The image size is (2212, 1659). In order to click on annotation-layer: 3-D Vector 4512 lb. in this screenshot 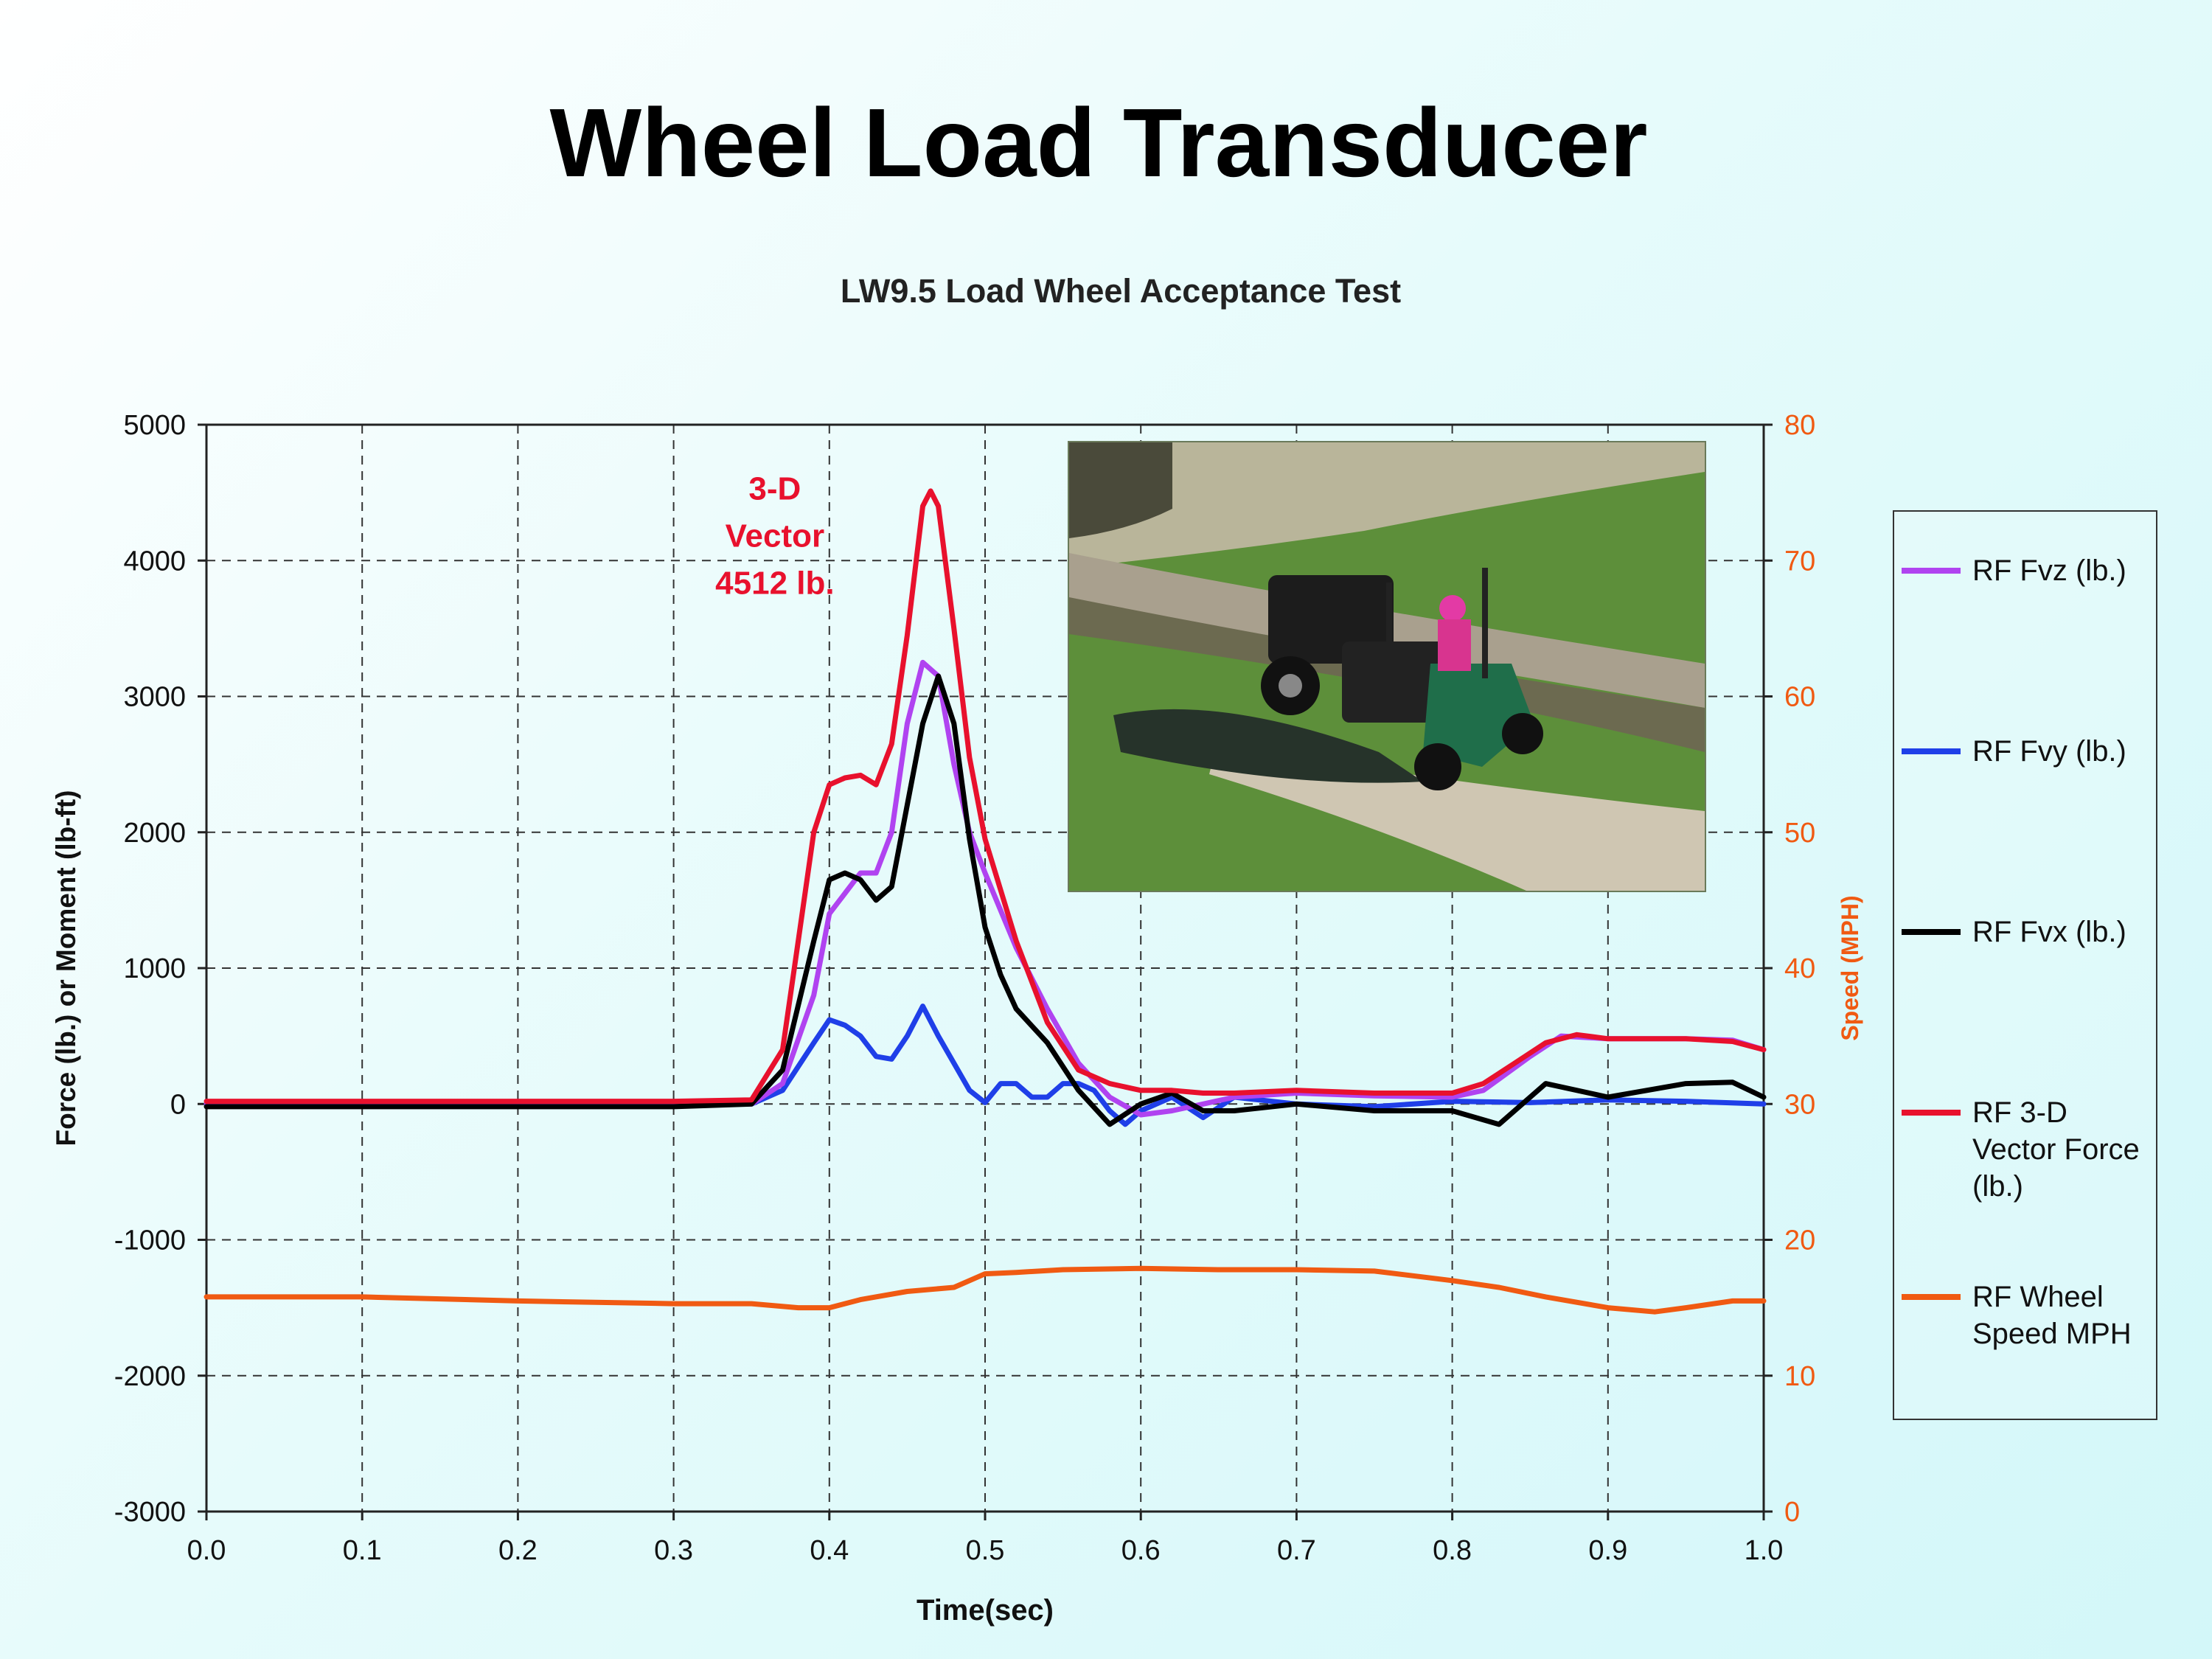, I will do `click(774, 535)`.